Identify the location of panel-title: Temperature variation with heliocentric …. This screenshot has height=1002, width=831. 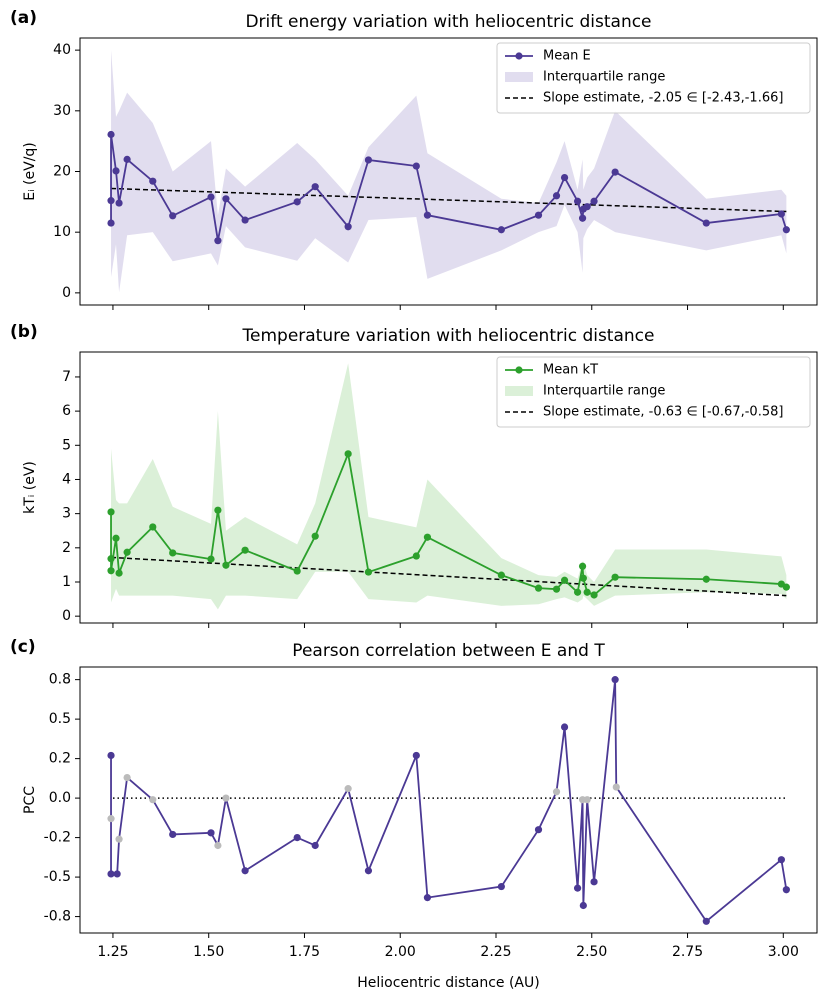
(448, 336).